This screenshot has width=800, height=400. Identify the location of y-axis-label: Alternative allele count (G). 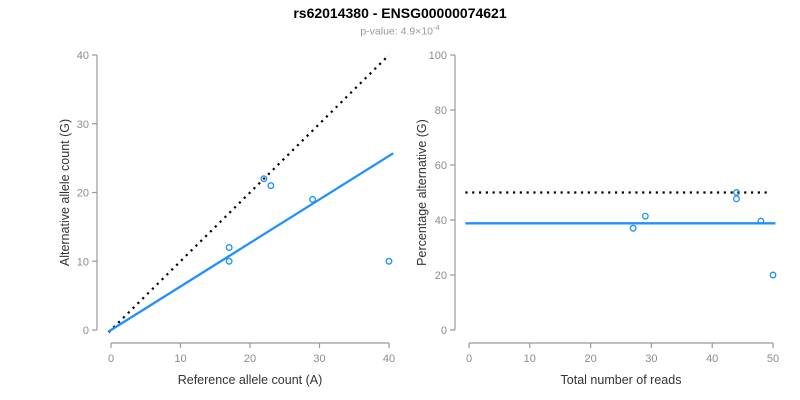
(65, 192).